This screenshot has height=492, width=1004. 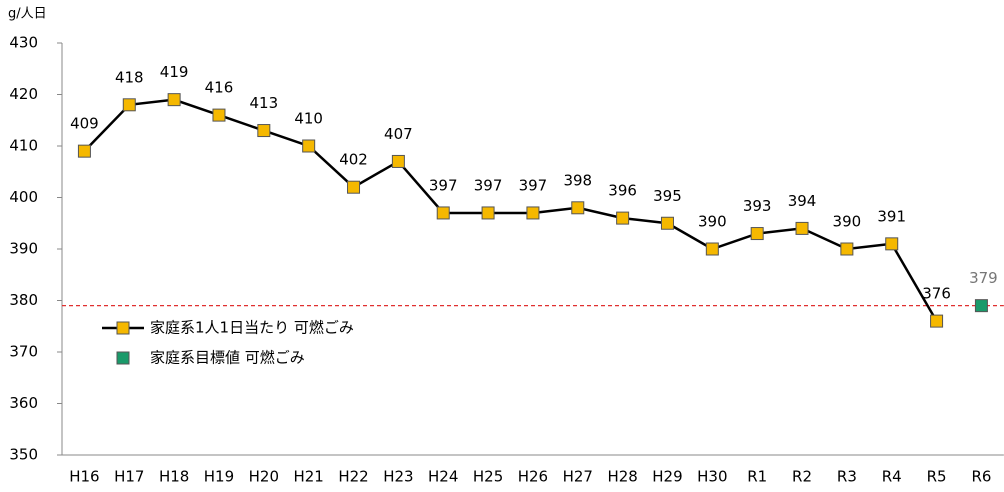 What do you see at coordinates (981, 477) in the screenshot?
I see `x-tick-label: R6` at bounding box center [981, 477].